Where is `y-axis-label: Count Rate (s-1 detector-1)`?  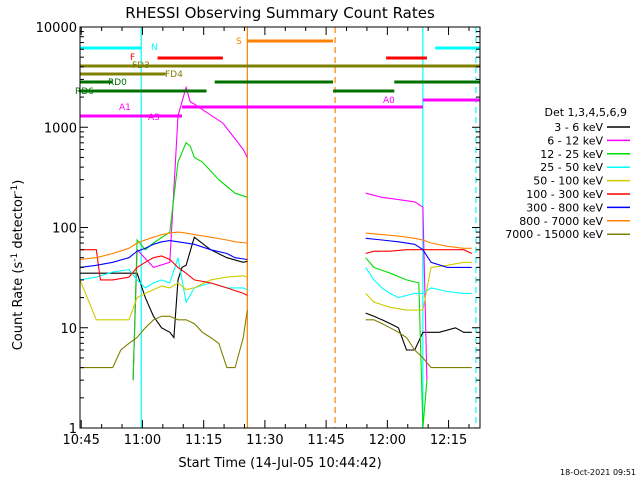
y-axis-label: Count Rate (s-1 detector-1) is located at coordinates (18, 265).